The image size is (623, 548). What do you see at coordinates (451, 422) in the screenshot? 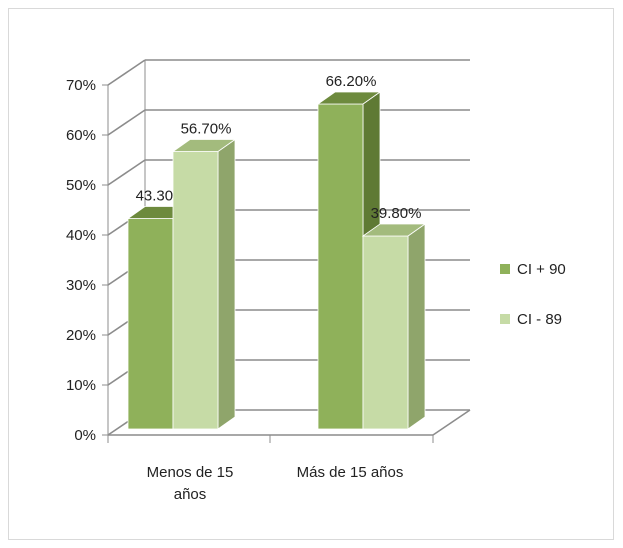
I see `floor-right-edge` at bounding box center [451, 422].